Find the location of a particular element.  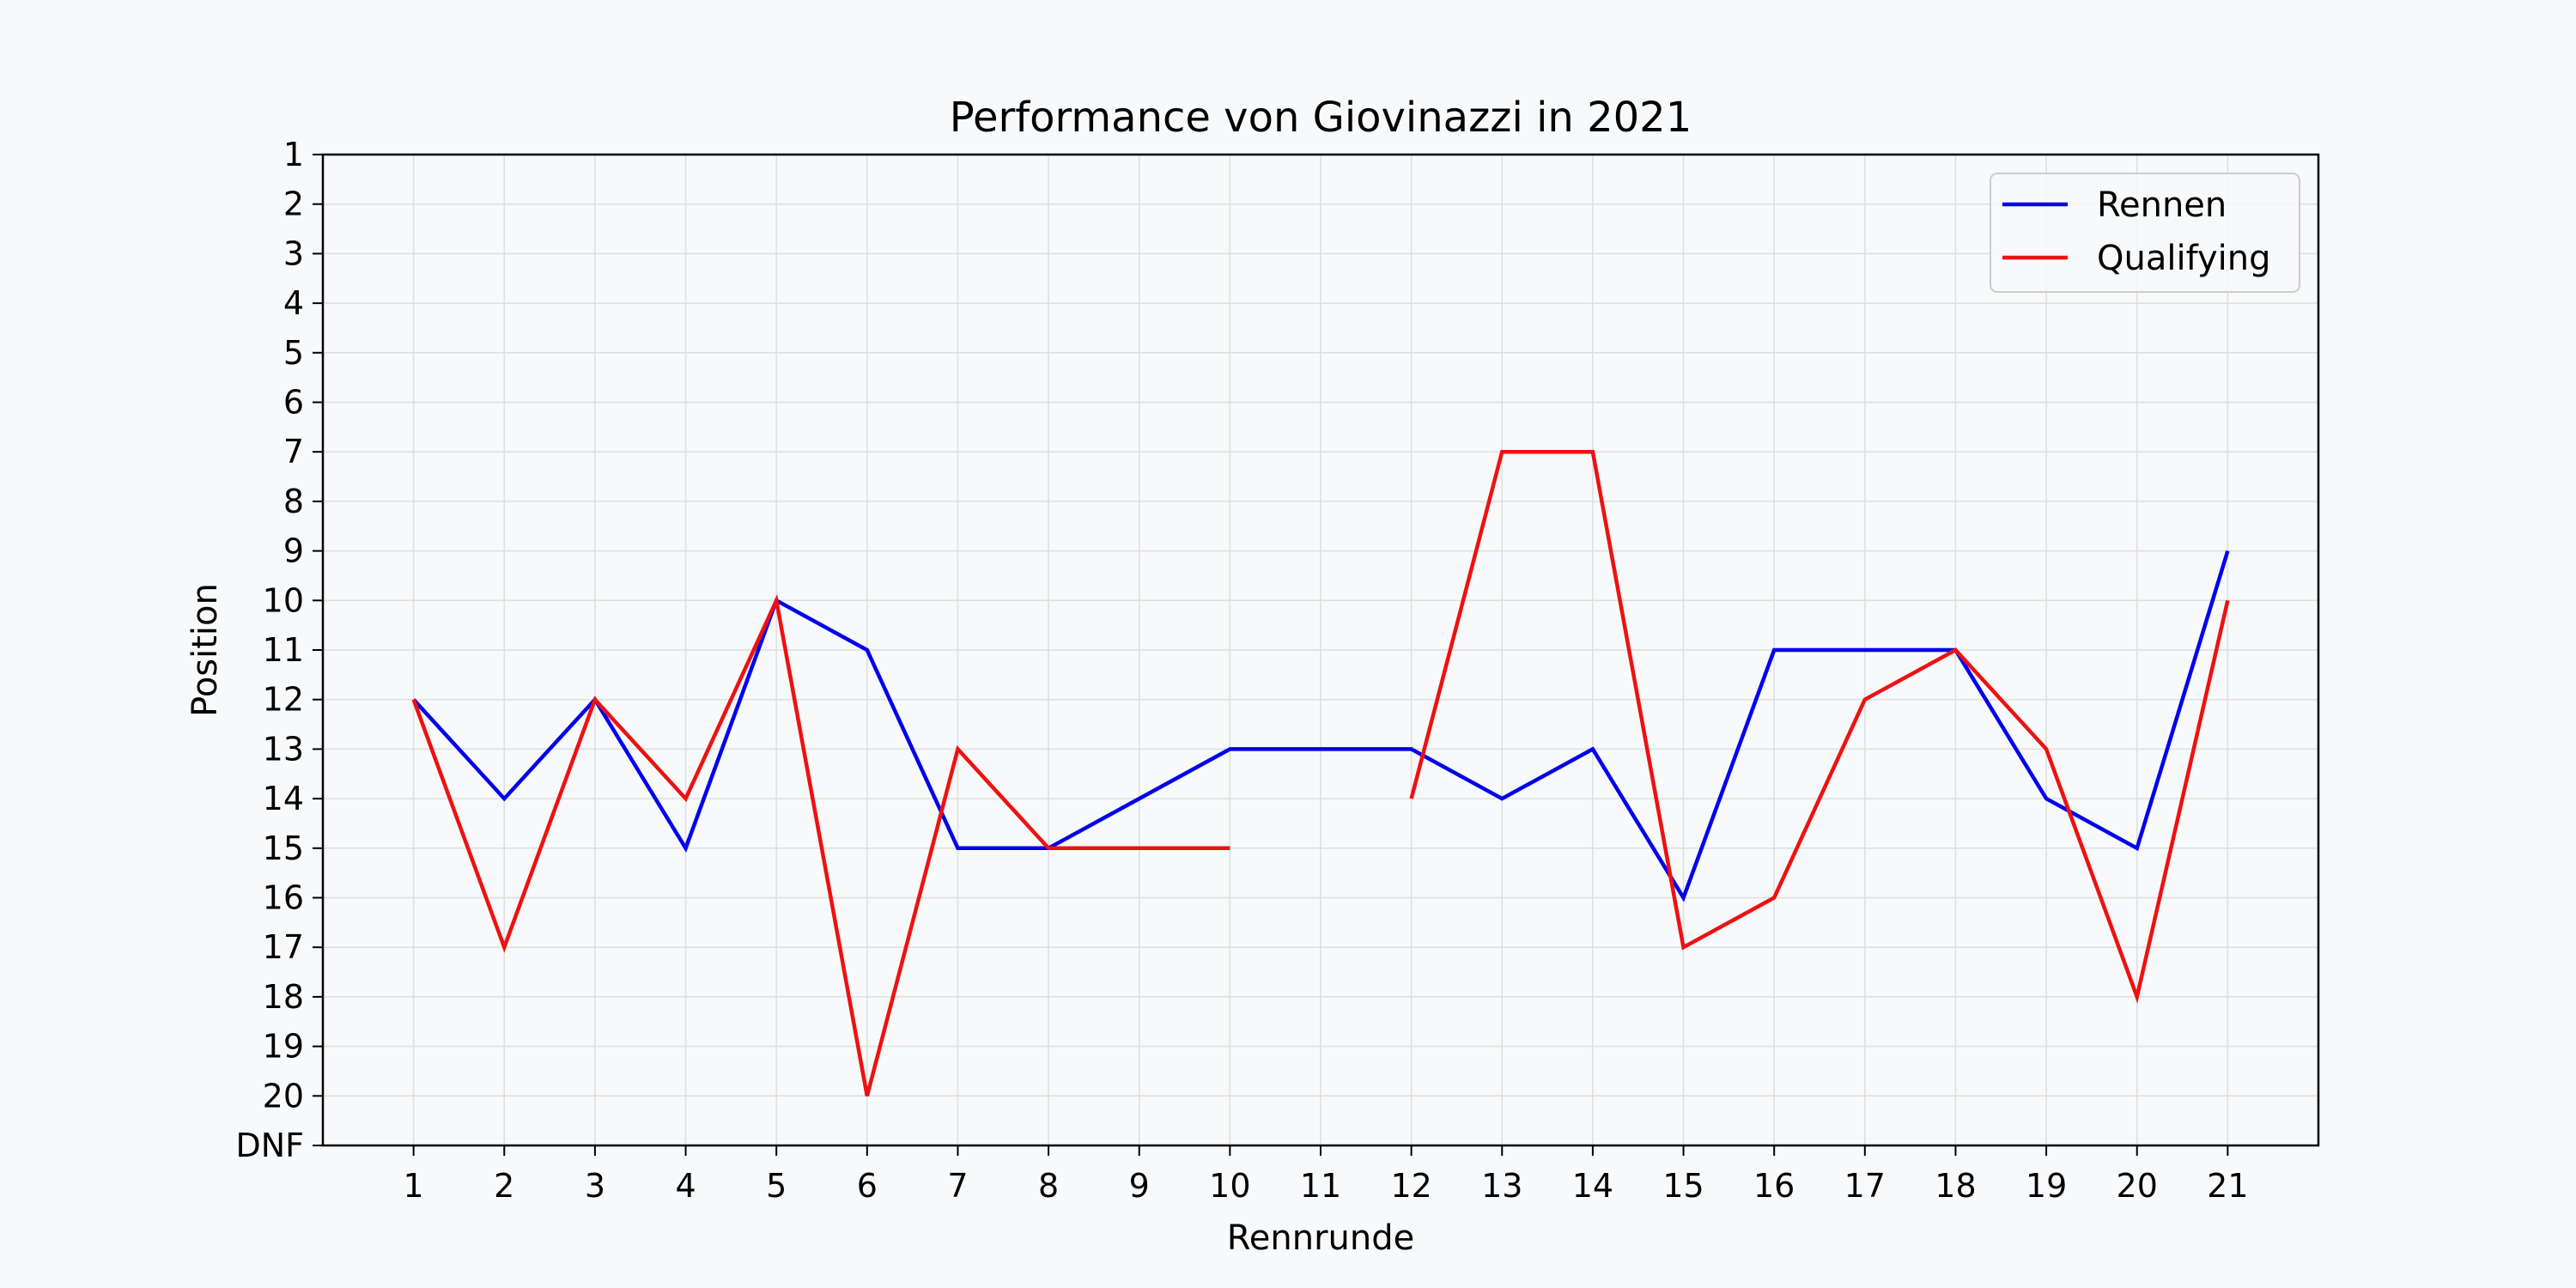

x-tick-label: 18 is located at coordinates (1955, 1186).